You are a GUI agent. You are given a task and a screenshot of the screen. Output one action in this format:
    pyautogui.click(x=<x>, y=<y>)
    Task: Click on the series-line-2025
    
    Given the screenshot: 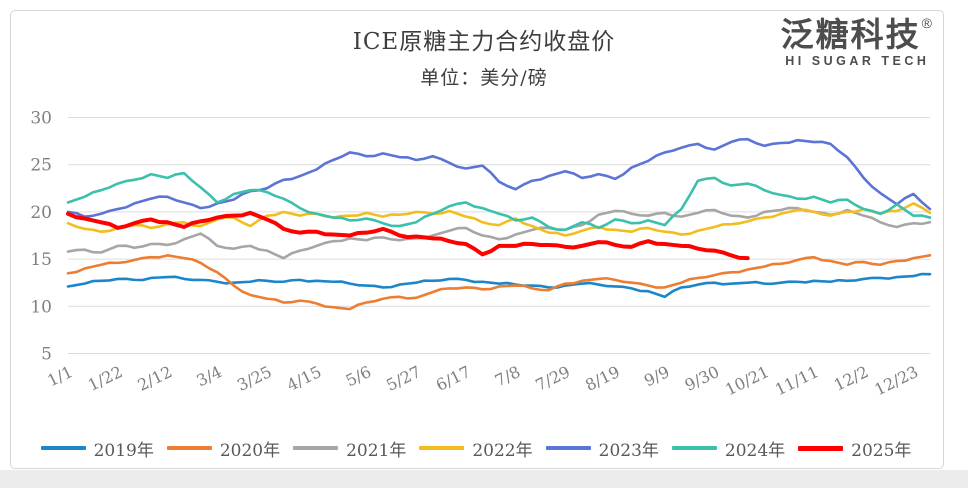 What is the action you would take?
    pyautogui.click(x=408, y=235)
    